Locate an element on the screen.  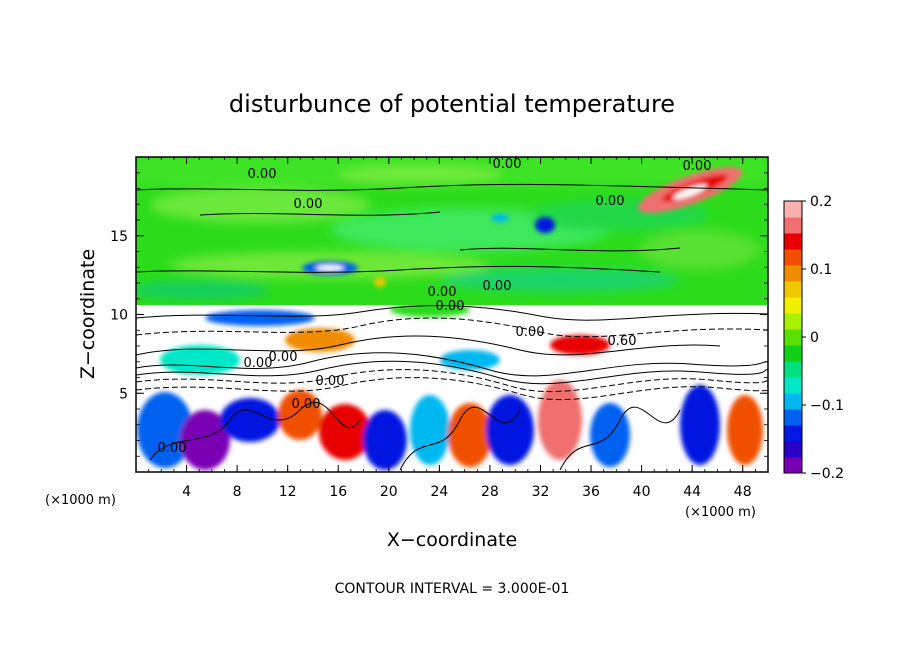
x-tick-label: 36 is located at coordinates (591, 492).